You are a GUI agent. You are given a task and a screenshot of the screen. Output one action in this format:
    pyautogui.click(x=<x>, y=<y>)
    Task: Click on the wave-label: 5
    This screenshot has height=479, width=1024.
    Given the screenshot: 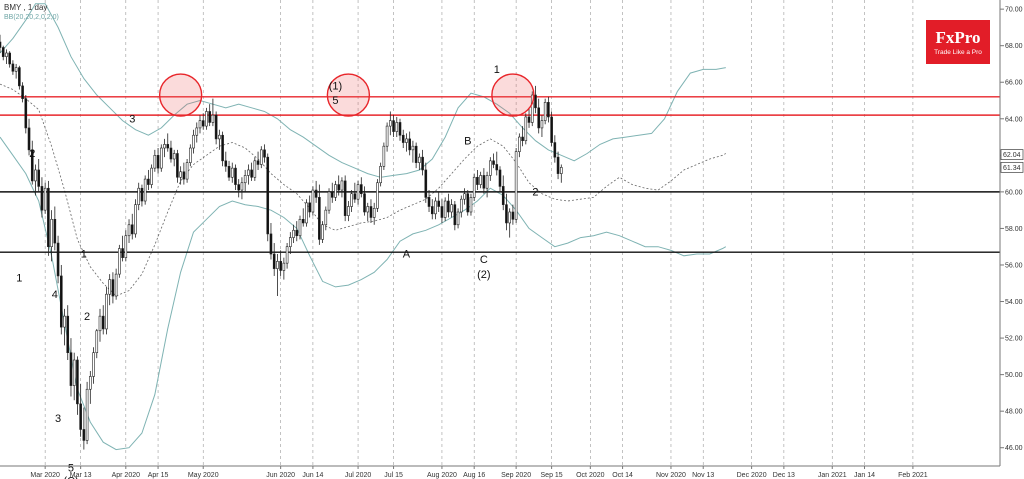 What is the action you would take?
    pyautogui.click(x=71, y=468)
    